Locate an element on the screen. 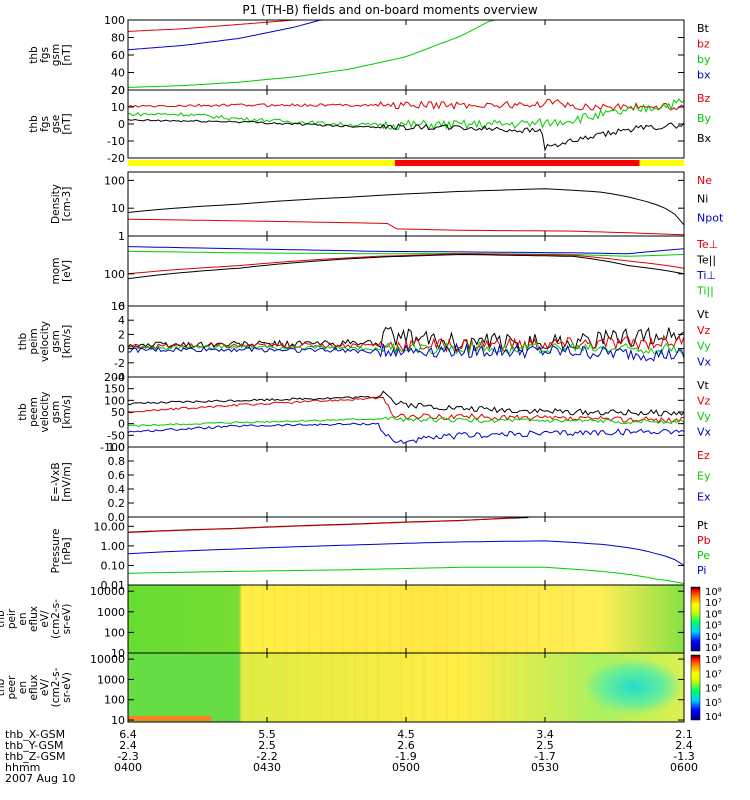  ylabel-line: fgs is located at coordinates (45, 55).